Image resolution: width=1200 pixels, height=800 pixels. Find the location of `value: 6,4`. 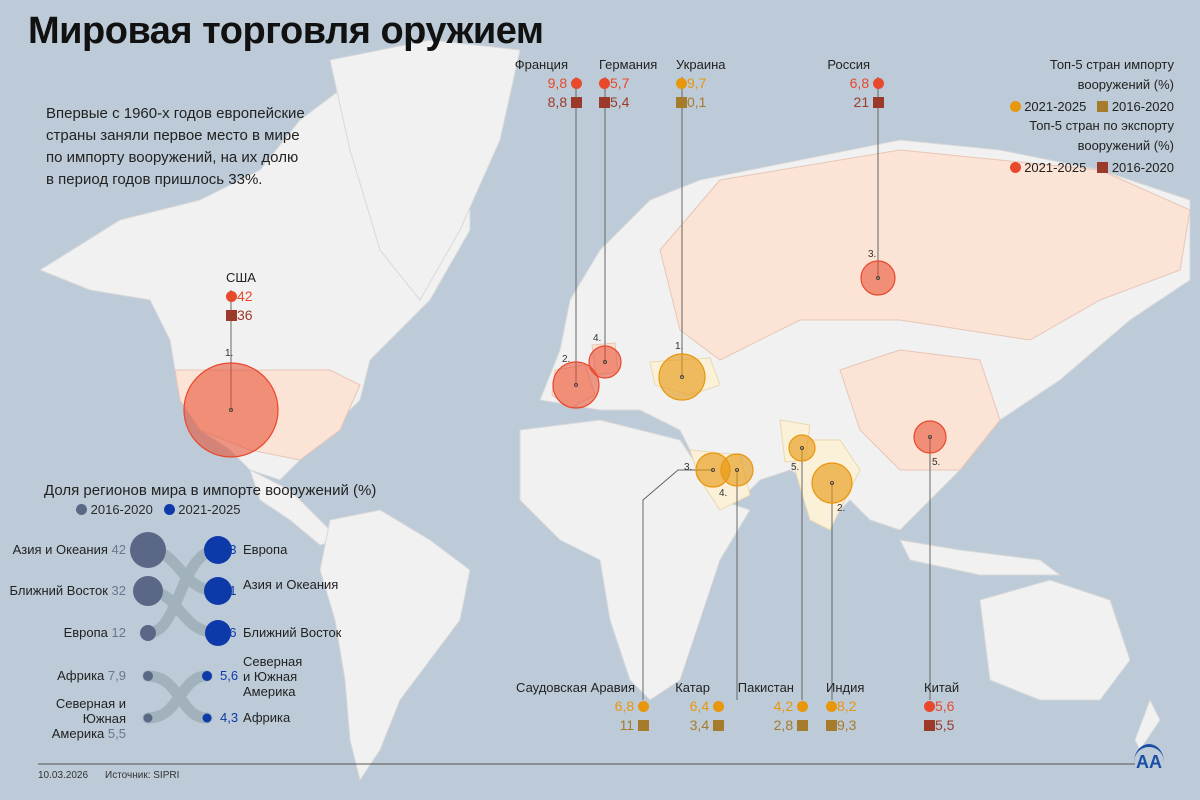

value: 6,4 is located at coordinates (699, 706).